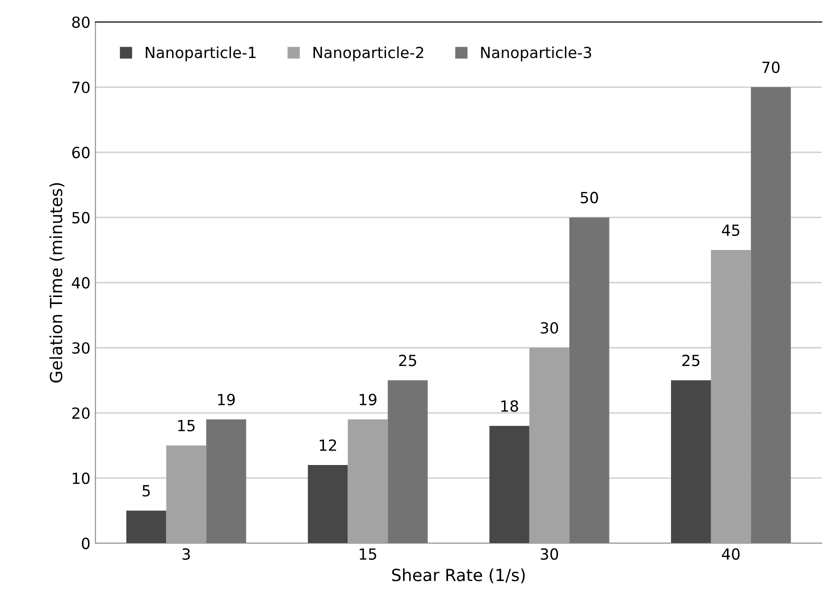 This screenshot has width=830, height=611. What do you see at coordinates (81, 348) in the screenshot?
I see `y-tick-label: 30` at bounding box center [81, 348].